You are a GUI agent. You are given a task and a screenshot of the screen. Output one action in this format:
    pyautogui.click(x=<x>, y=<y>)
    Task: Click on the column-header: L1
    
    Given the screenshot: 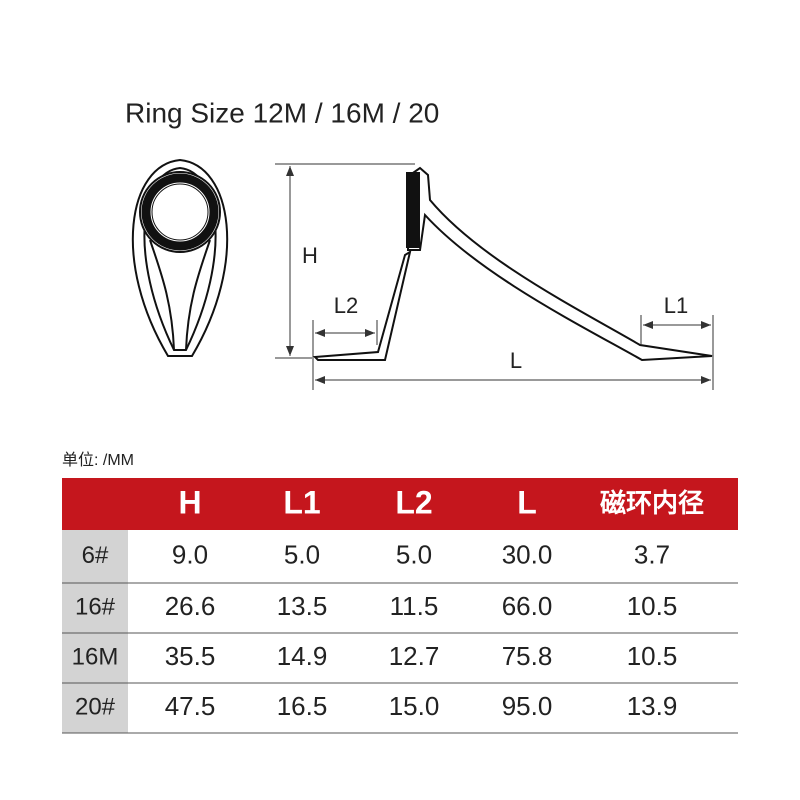 What is the action you would take?
    pyautogui.click(x=301, y=502)
    